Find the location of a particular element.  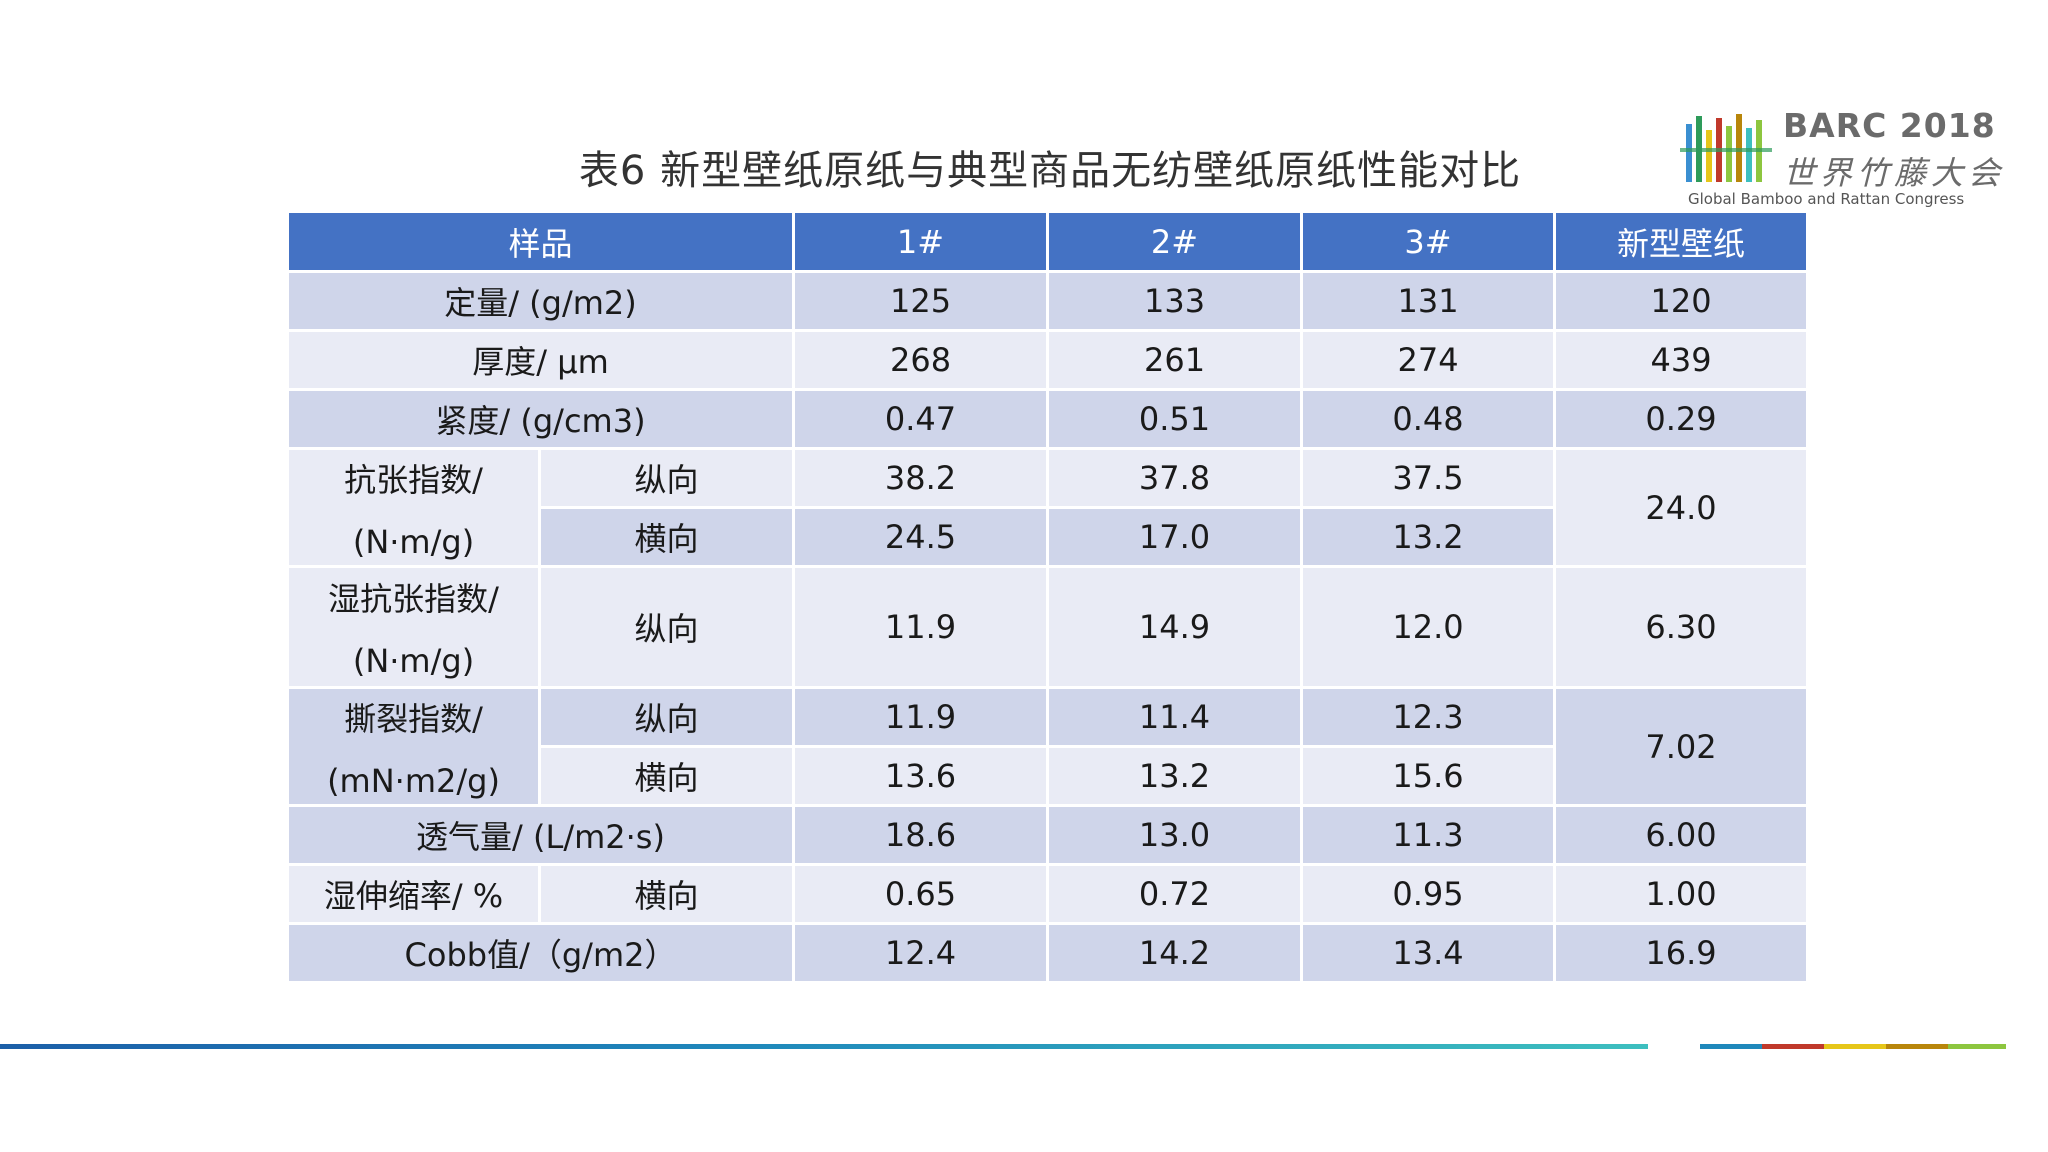

cell: 268 is located at coordinates (921, 360).